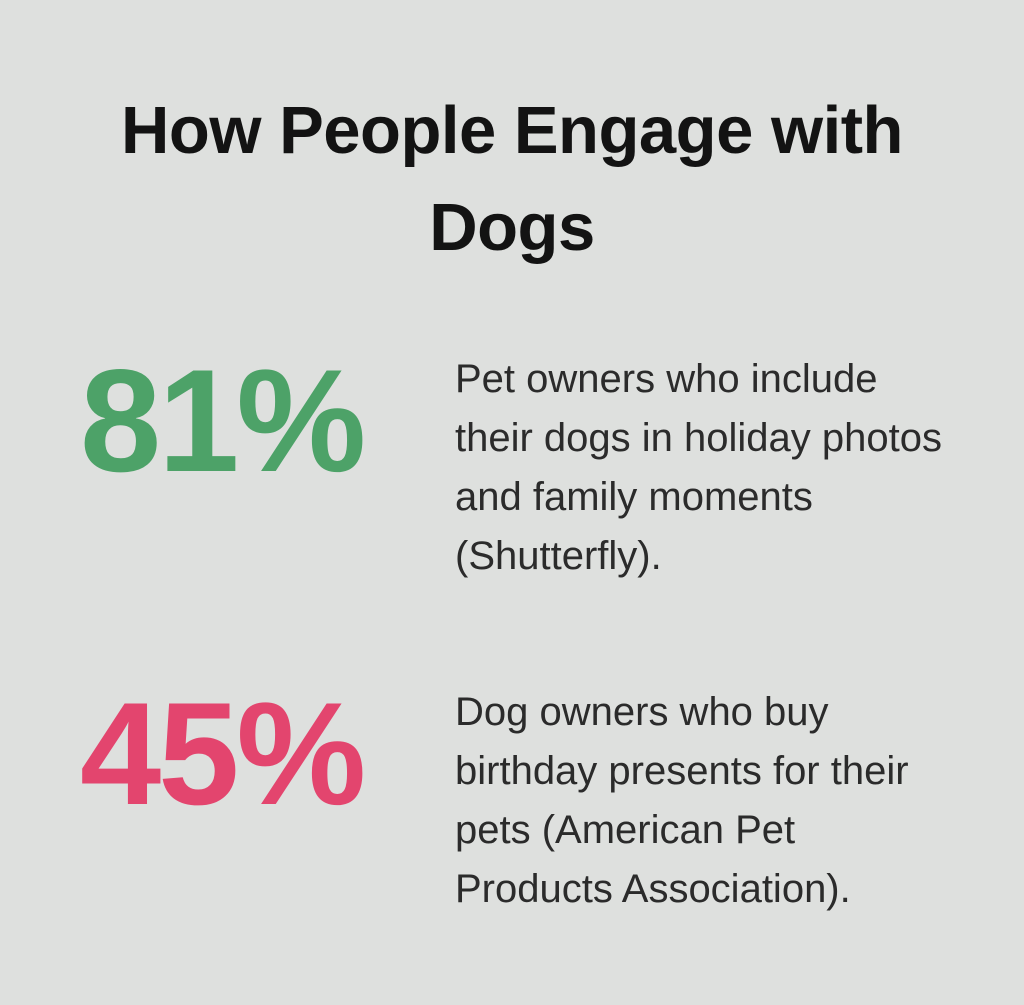 The width and height of the screenshot is (1024, 1005). What do you see at coordinates (512, 179) in the screenshot?
I see `page-title: How People Engage with Dogs` at bounding box center [512, 179].